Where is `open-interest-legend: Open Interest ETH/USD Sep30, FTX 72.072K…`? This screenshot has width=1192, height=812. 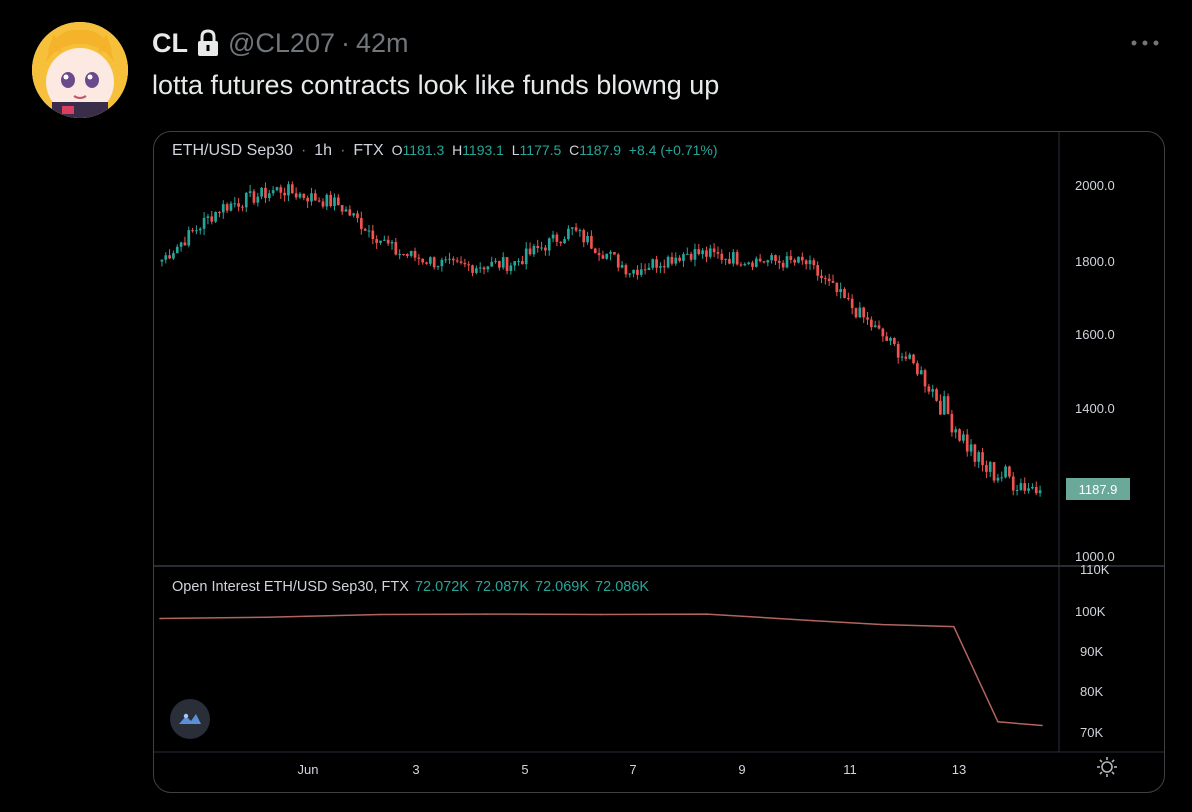 open-interest-legend: Open Interest ETH/USD Sep30, FTX 72.072K… is located at coordinates (410, 587).